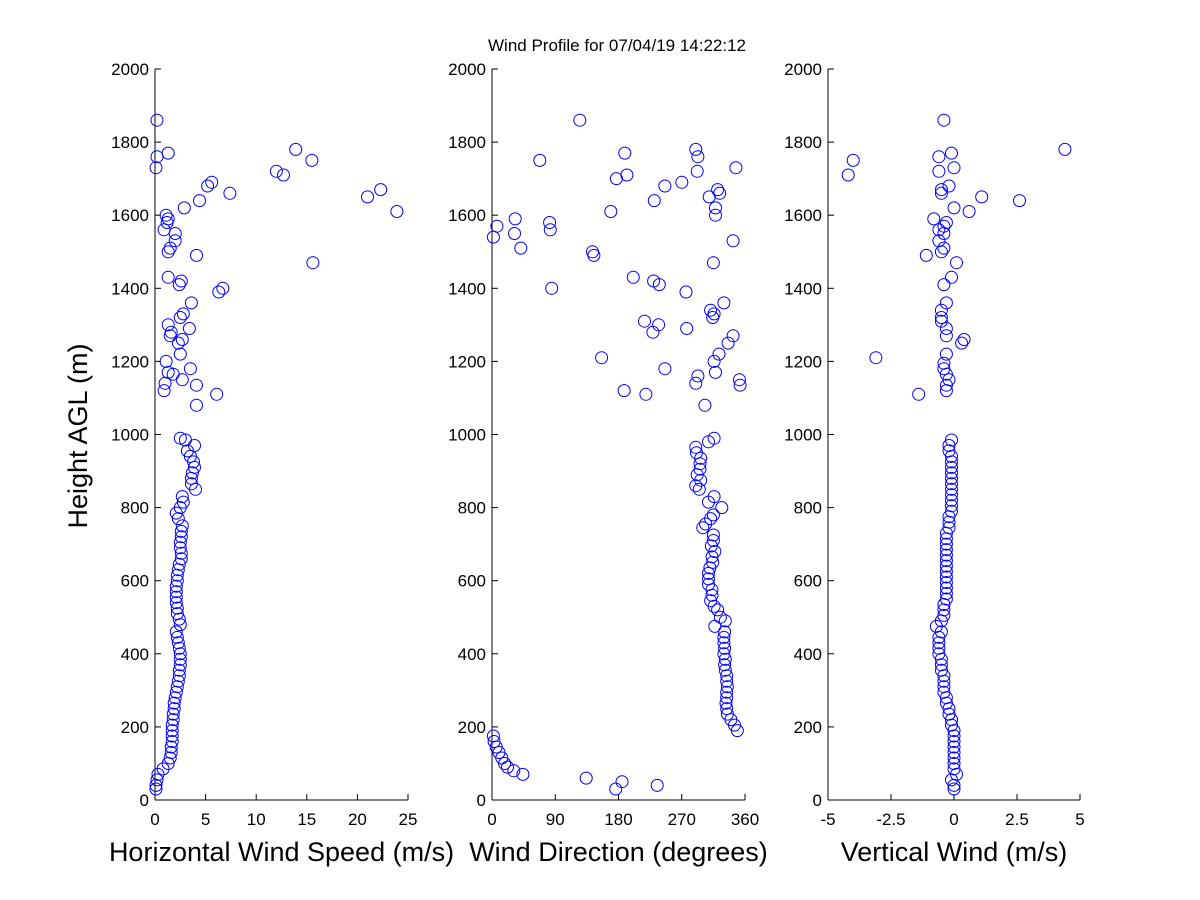  I want to click on y-tick-label: 1400, so click(130, 288).